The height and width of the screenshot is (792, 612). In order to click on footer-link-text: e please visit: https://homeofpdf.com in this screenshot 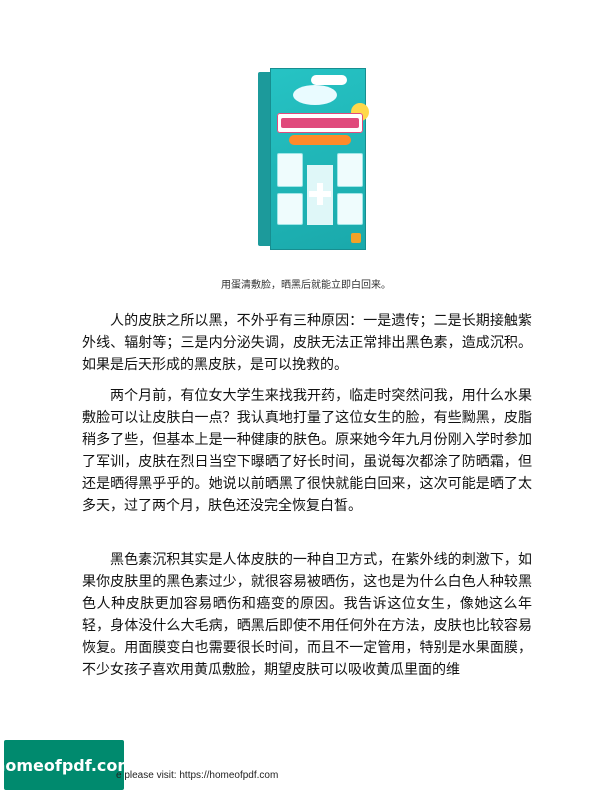, I will do `click(197, 775)`.